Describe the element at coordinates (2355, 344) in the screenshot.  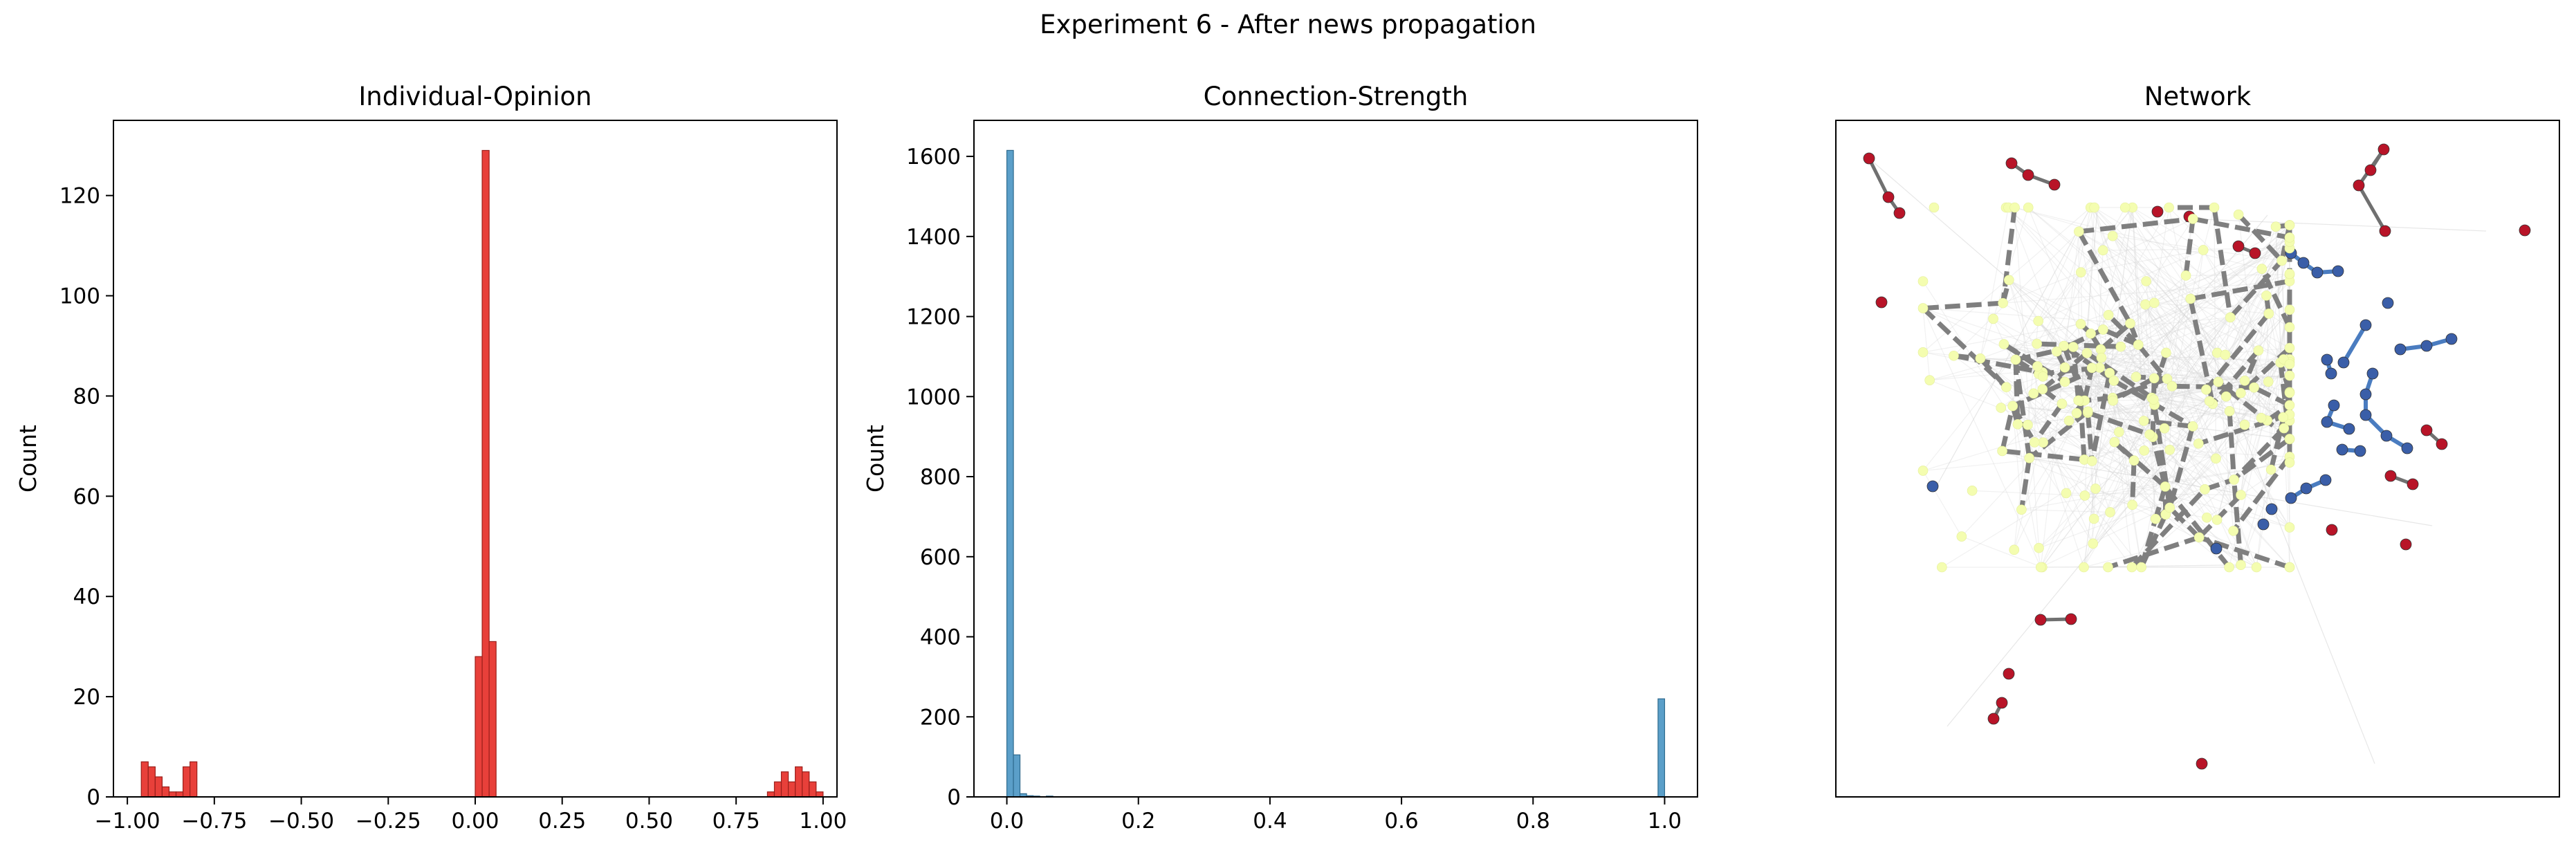
I see `negative-edge` at that location.